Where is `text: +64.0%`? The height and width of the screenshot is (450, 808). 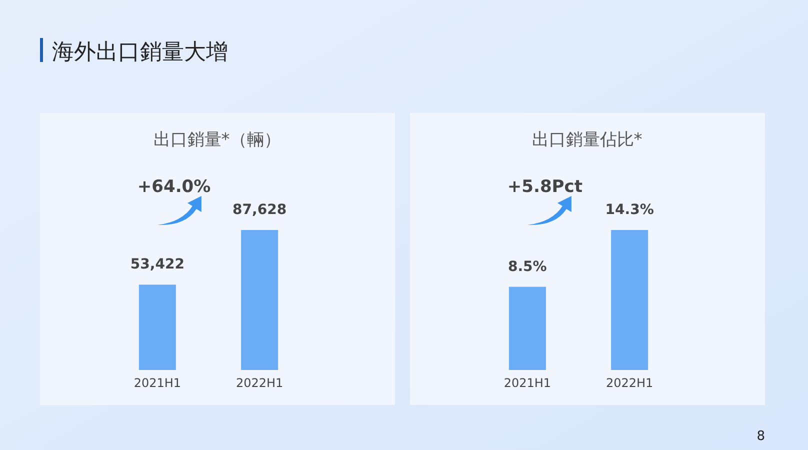
text: +64.0% is located at coordinates (174, 187).